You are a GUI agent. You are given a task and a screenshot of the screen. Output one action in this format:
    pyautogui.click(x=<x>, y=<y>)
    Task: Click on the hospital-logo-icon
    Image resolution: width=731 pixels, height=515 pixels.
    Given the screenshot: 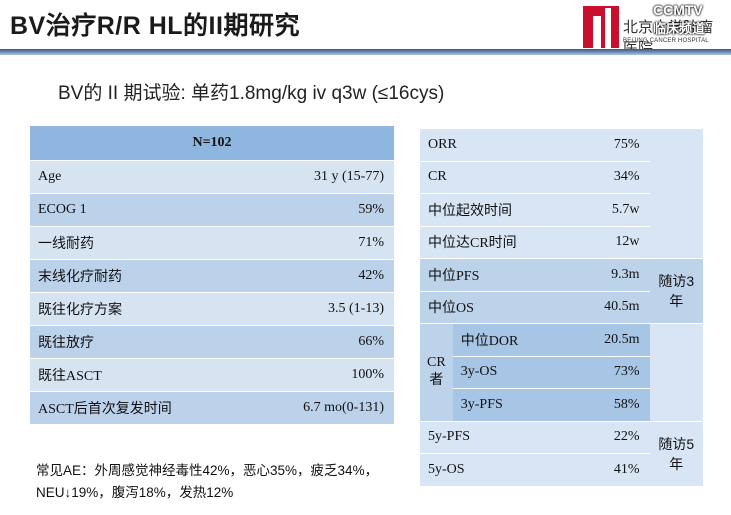 What is the action you would take?
    pyautogui.click(x=601, y=27)
    